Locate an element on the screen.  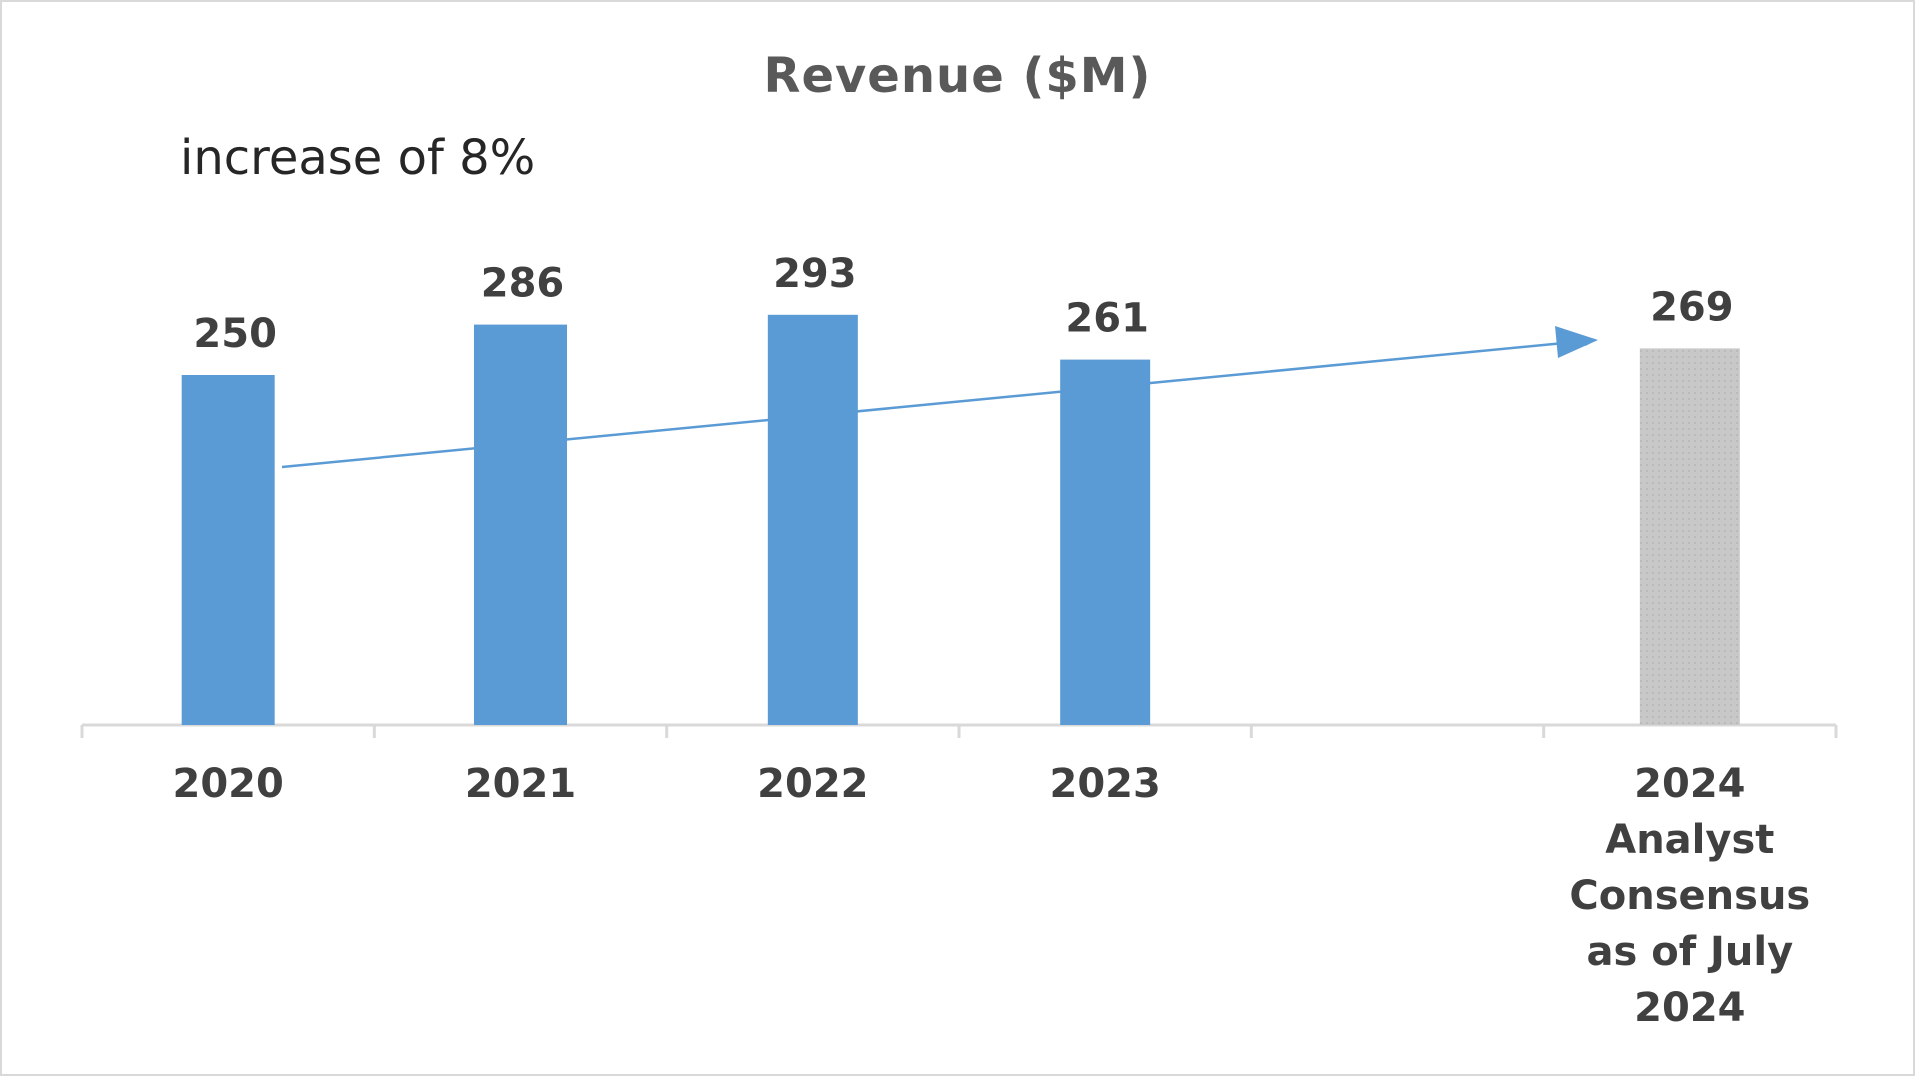
bar-2024-forecast is located at coordinates (1689, 536).